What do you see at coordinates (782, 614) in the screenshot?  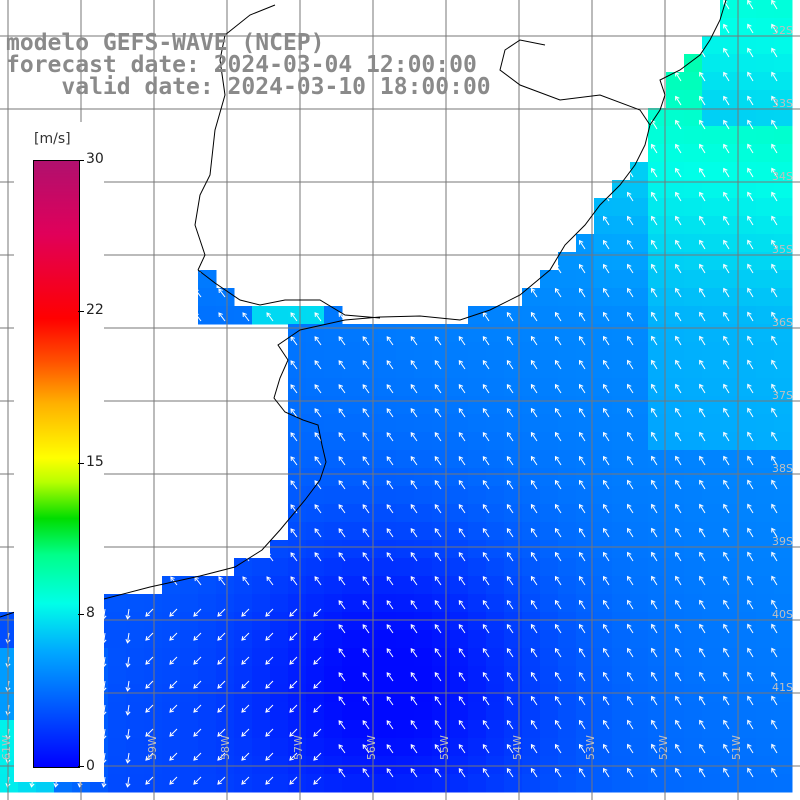 I see `latitude-label: 40S` at bounding box center [782, 614].